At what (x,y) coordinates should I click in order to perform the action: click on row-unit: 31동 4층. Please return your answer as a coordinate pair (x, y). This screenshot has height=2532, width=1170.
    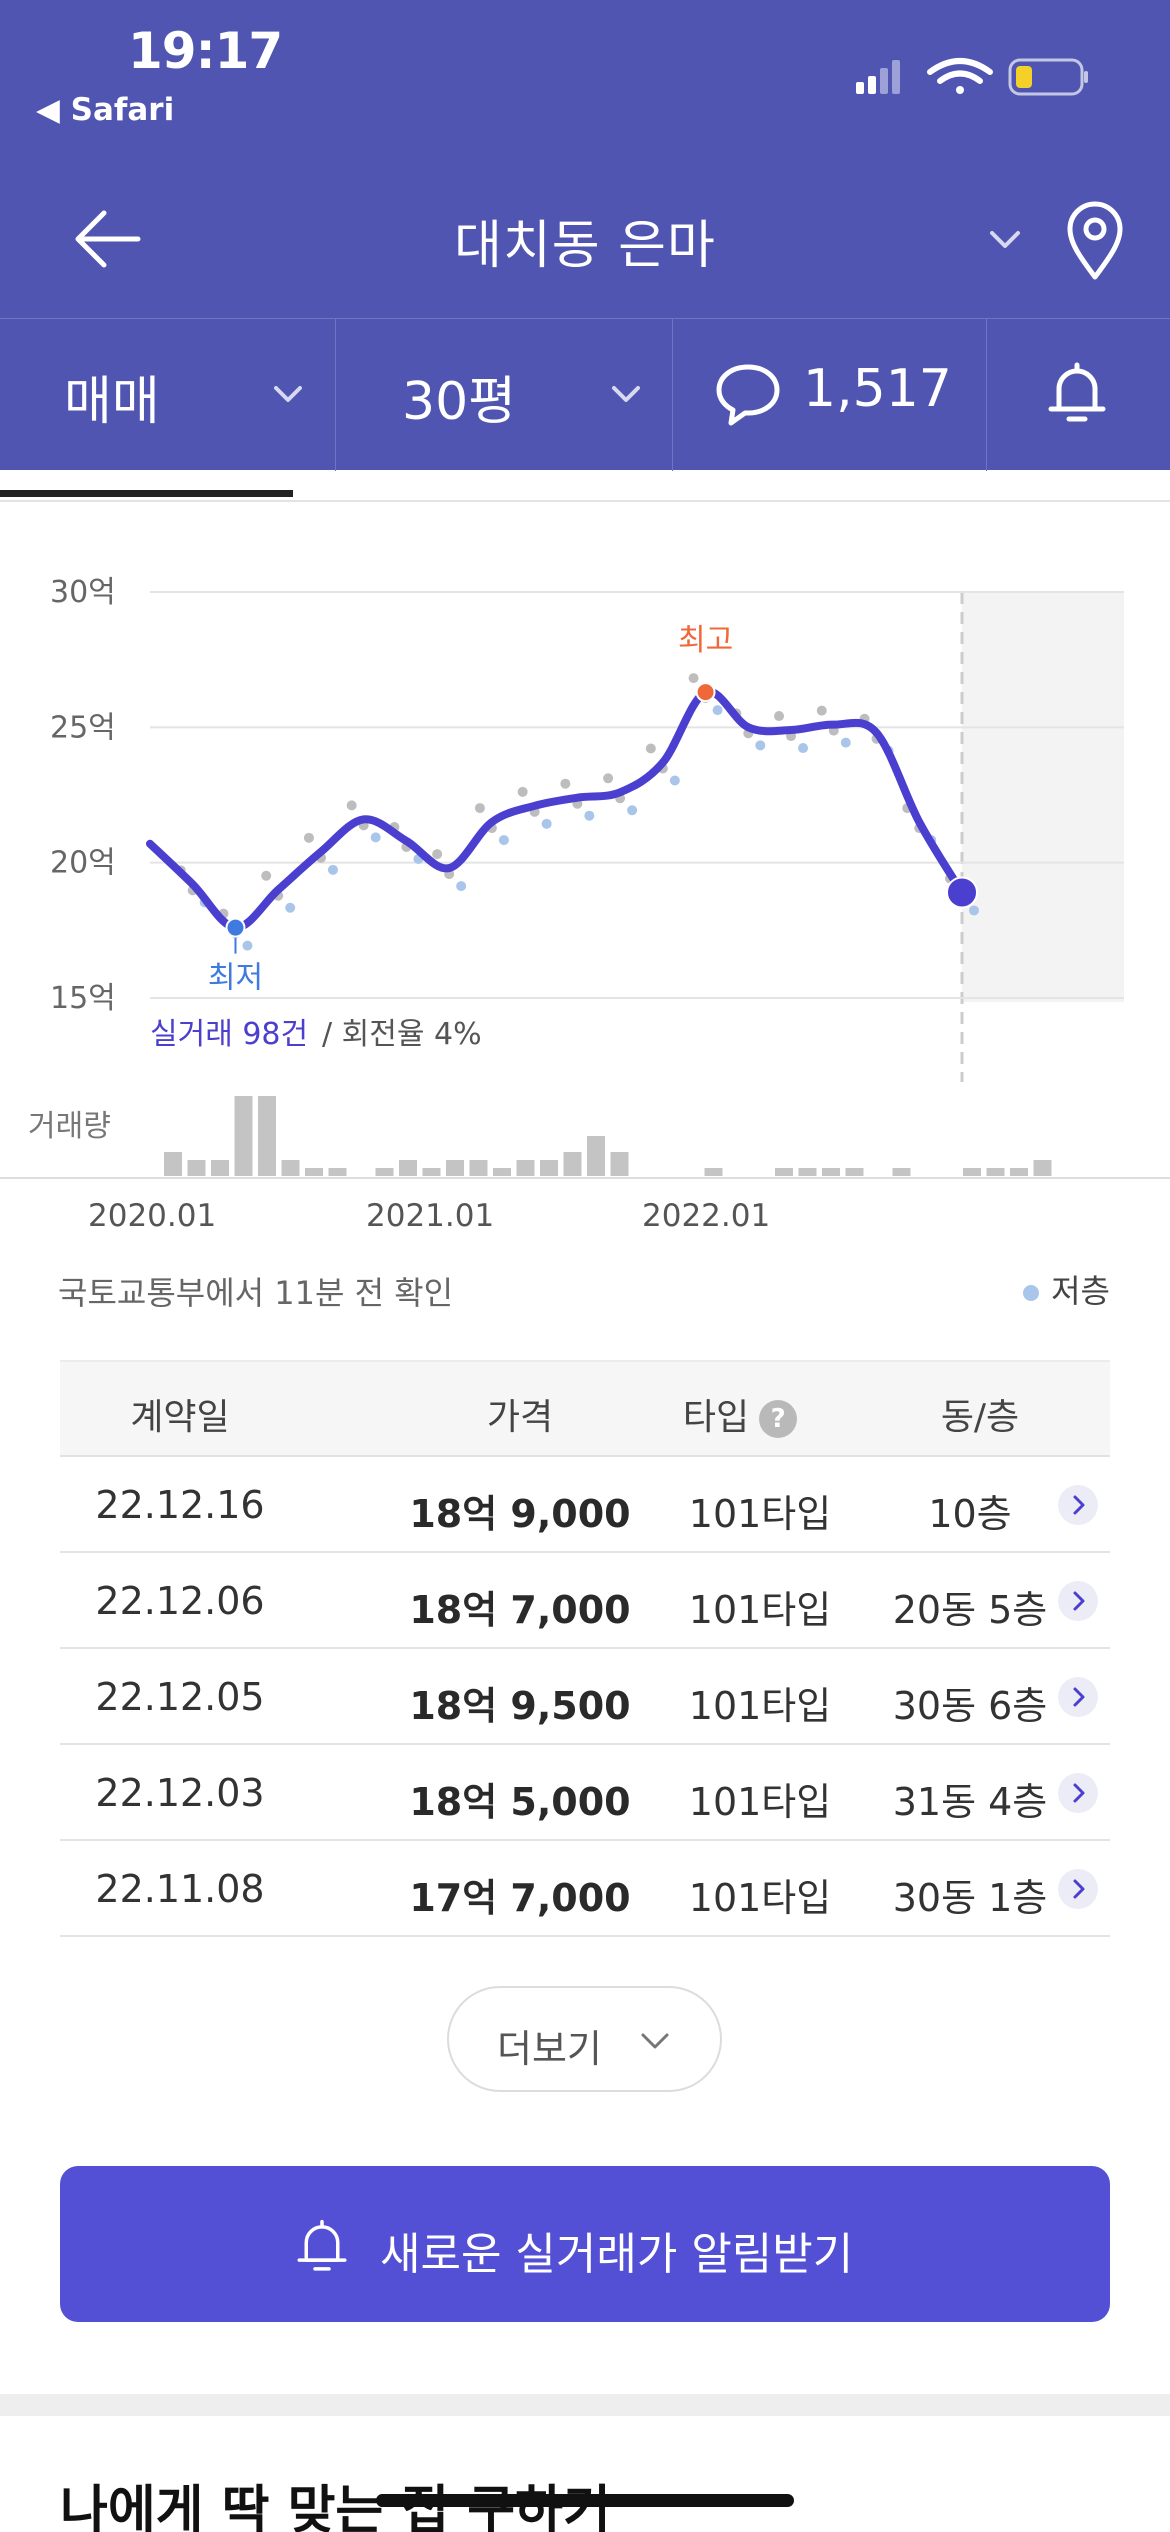
    Looking at the image, I should click on (970, 1802).